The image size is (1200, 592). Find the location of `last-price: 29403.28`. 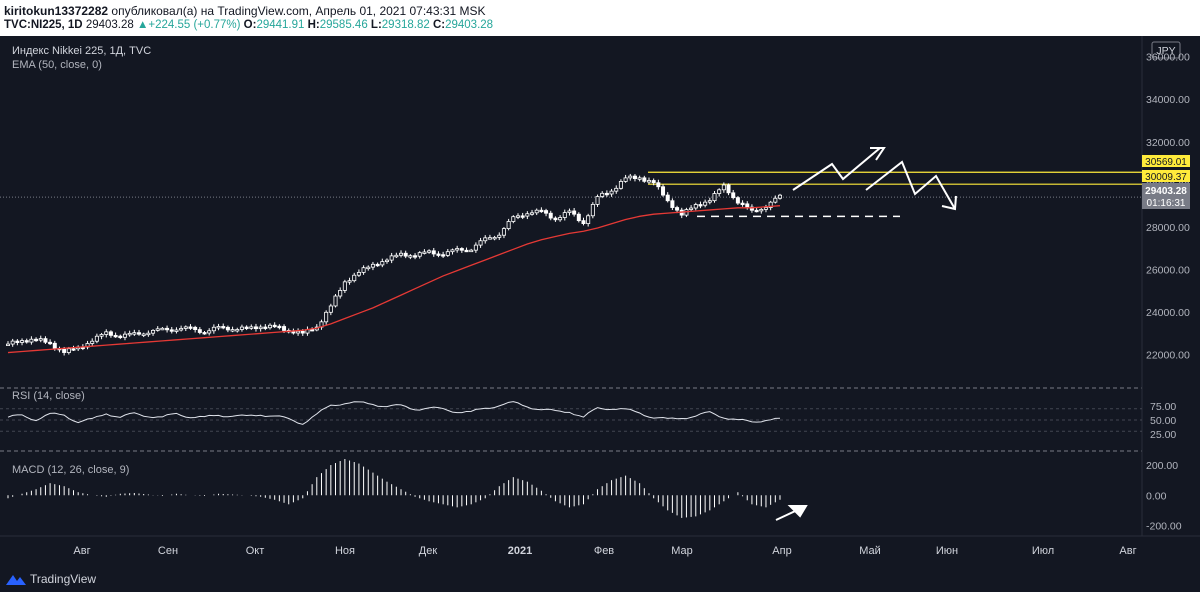

last-price: 29403.28 is located at coordinates (109, 25).